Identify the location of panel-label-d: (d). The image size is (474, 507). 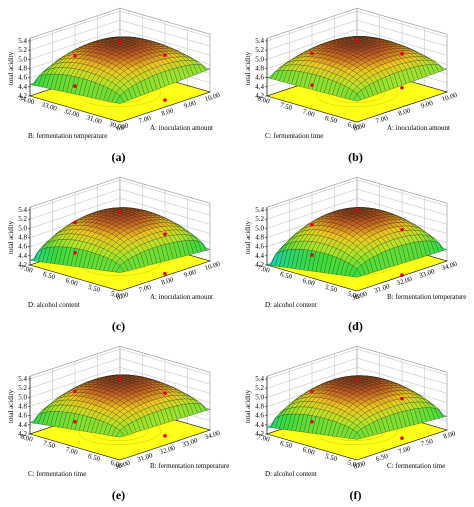
(355, 326).